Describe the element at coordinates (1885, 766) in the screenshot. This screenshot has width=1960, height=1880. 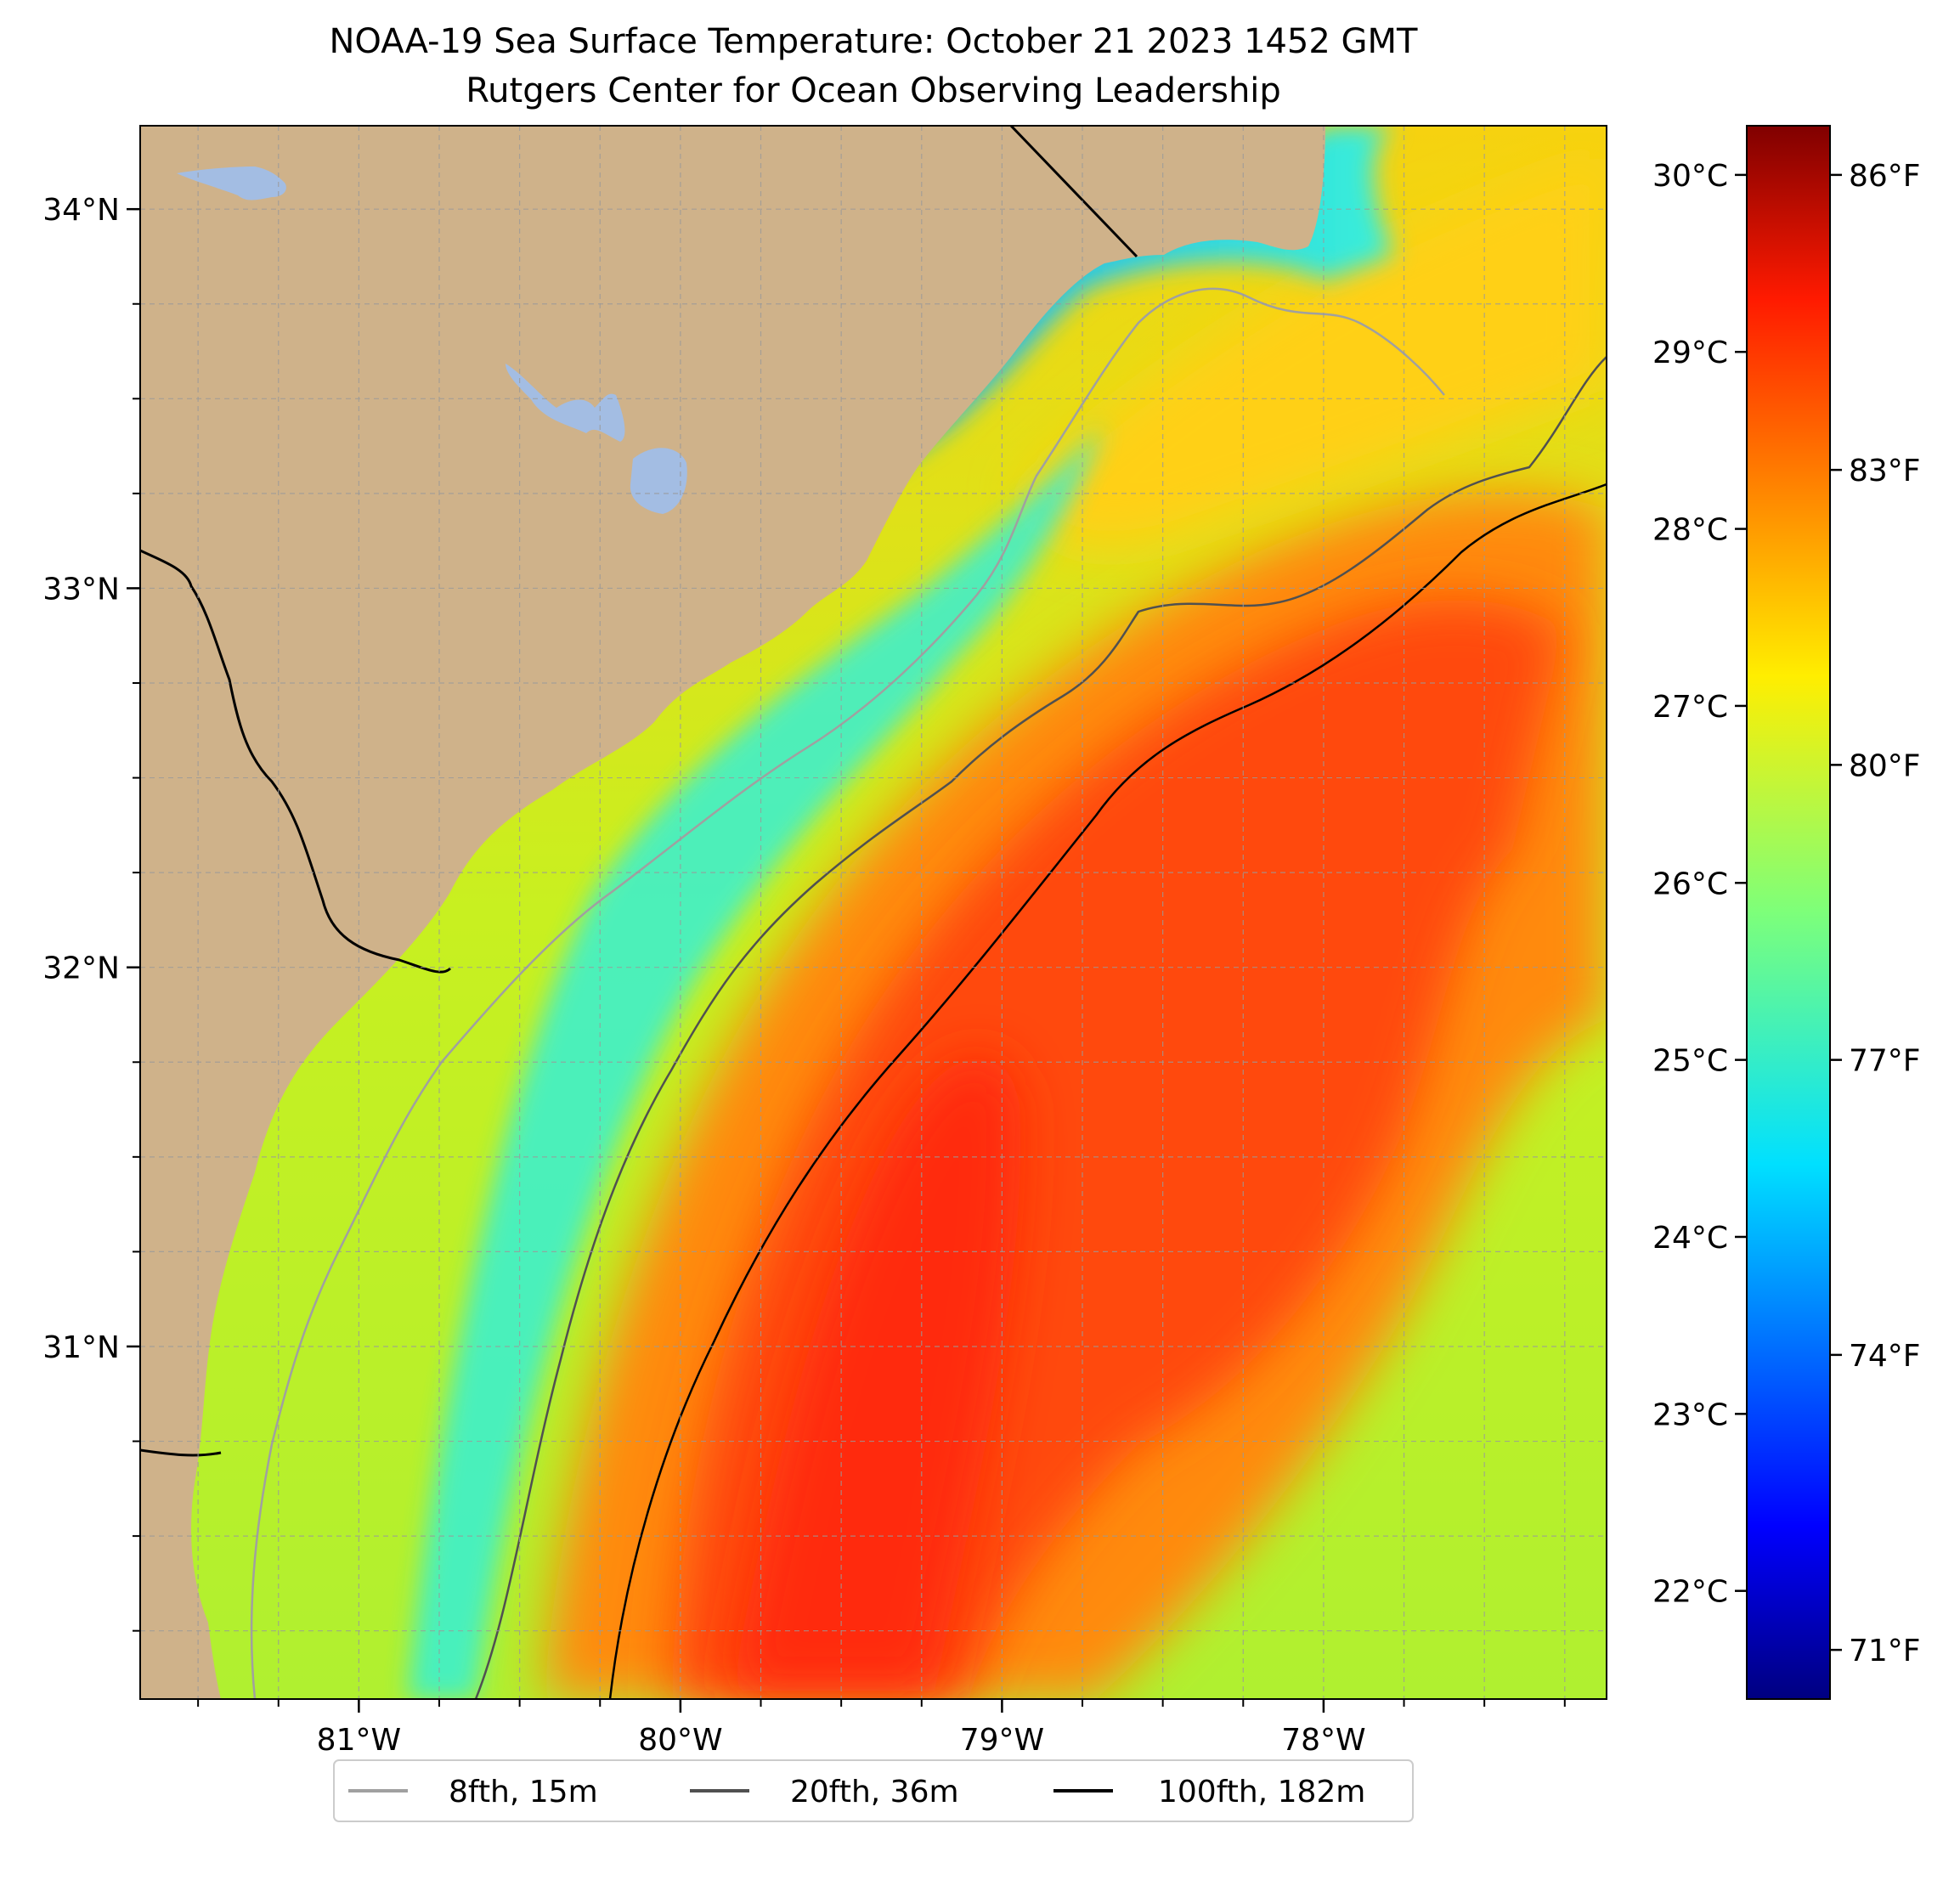
I see `colorbar-label-f: 80°F` at that location.